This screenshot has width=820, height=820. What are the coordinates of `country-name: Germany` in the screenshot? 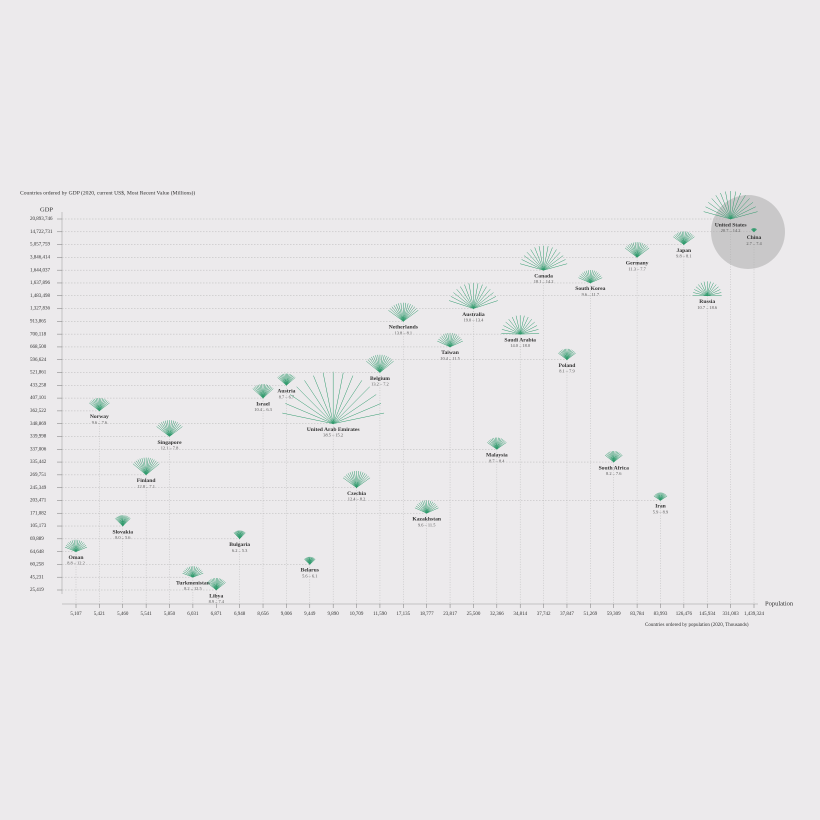 It's located at (637, 264).